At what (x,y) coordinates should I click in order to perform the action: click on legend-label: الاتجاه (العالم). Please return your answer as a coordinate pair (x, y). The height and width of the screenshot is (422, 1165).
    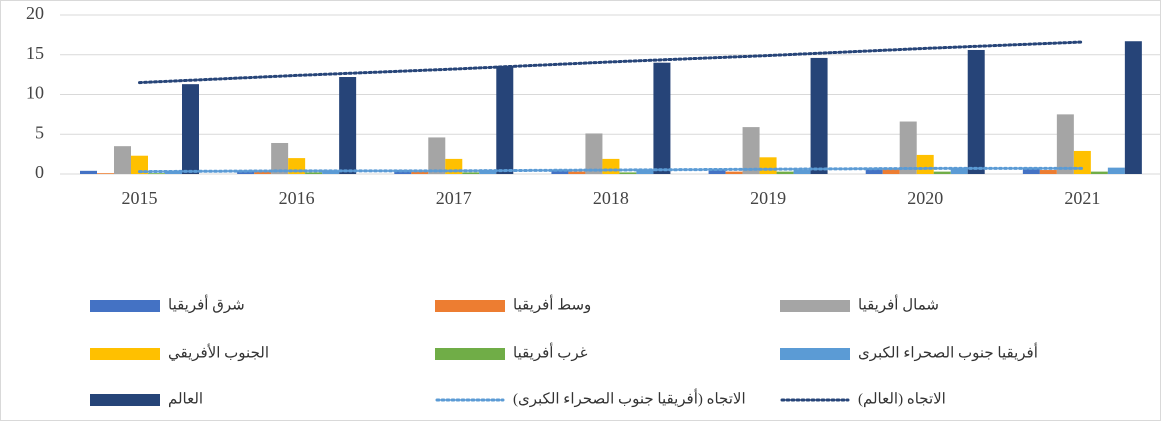
    Looking at the image, I should click on (902, 399).